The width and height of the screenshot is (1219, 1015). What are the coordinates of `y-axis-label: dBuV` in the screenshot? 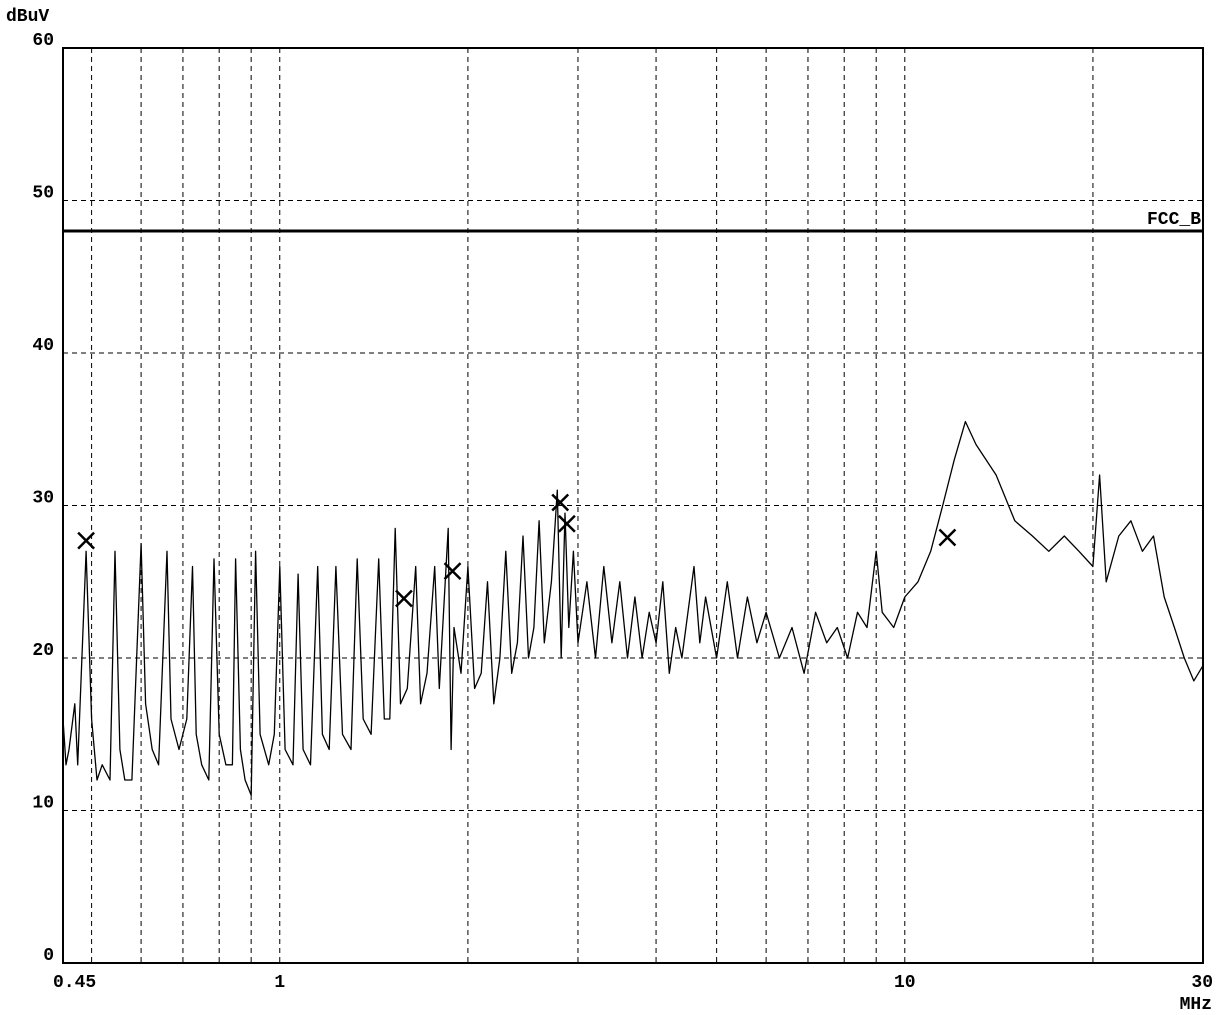 It's located at (27, 17).